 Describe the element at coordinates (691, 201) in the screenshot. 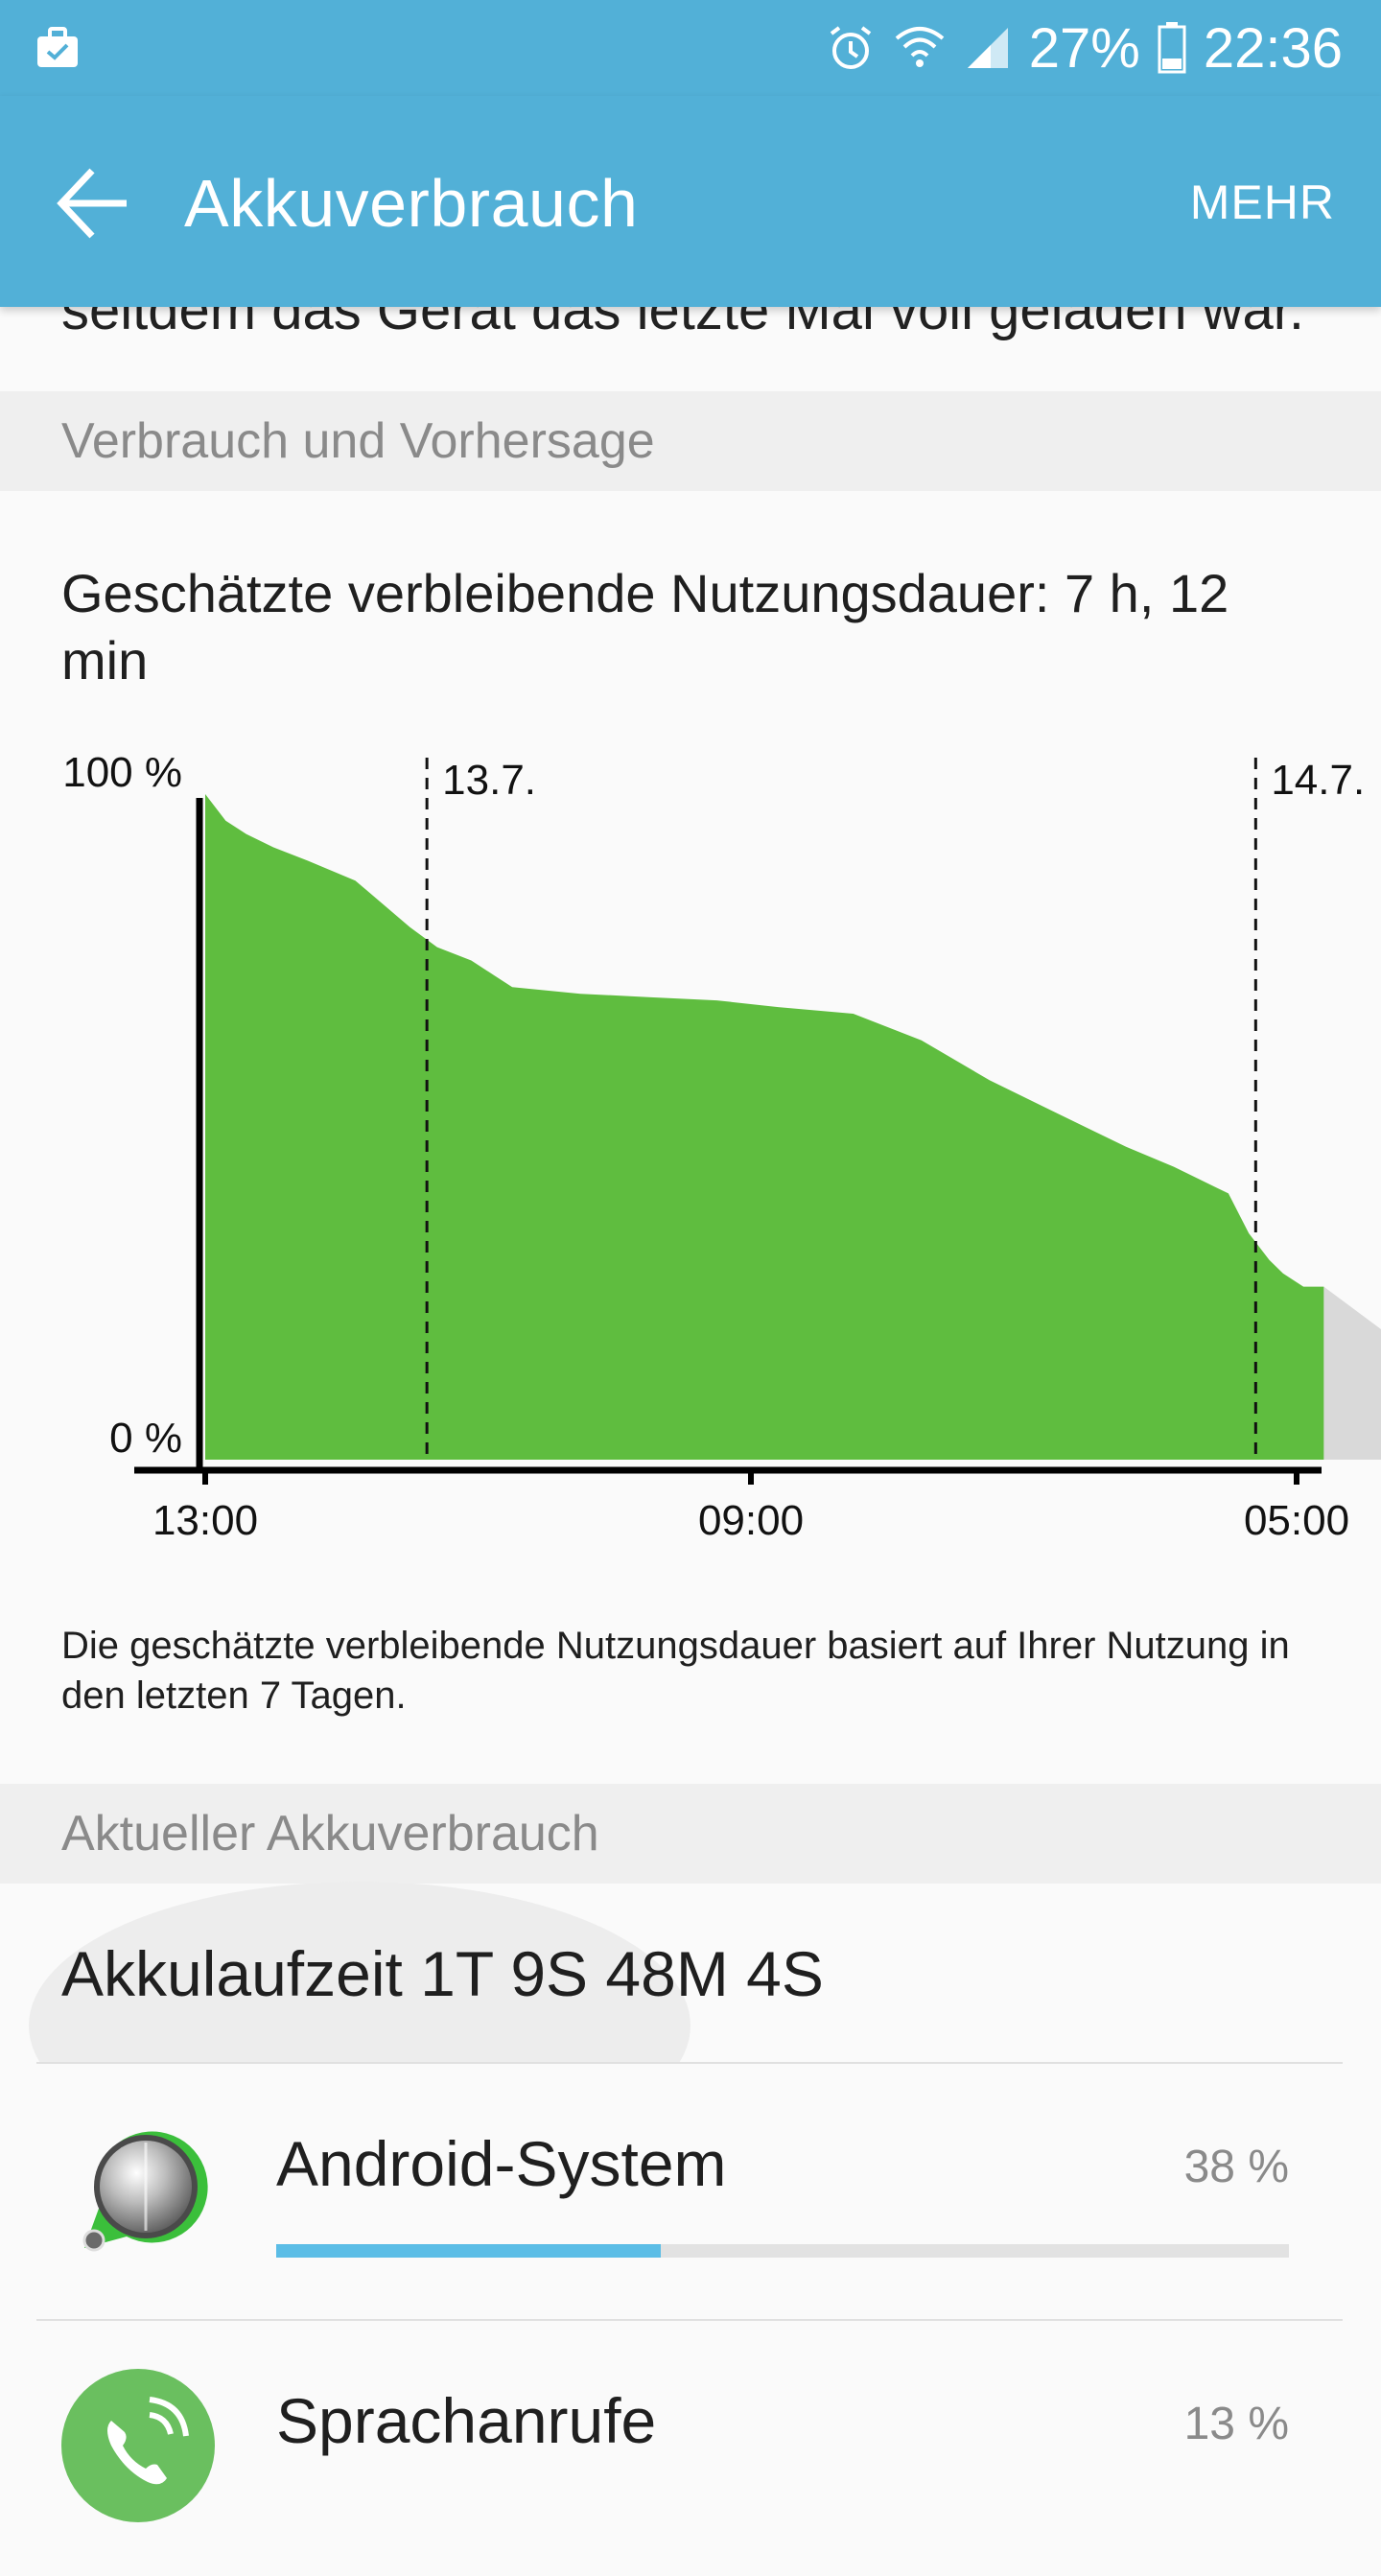

I see `app-bar: Akkuverbrauch MEHR` at that location.